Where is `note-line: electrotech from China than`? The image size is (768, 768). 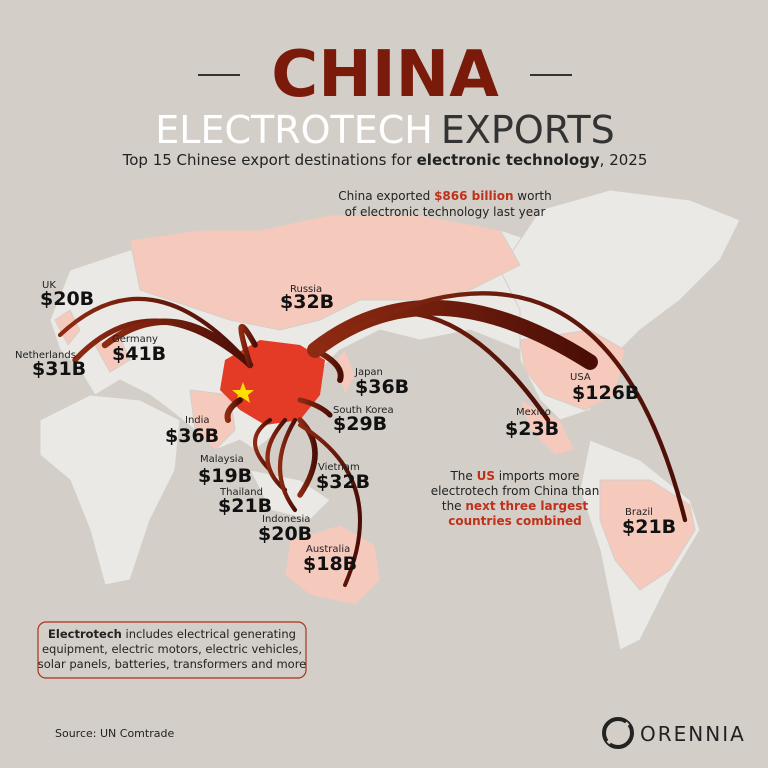 note-line: electrotech from China than is located at coordinates (515, 491).